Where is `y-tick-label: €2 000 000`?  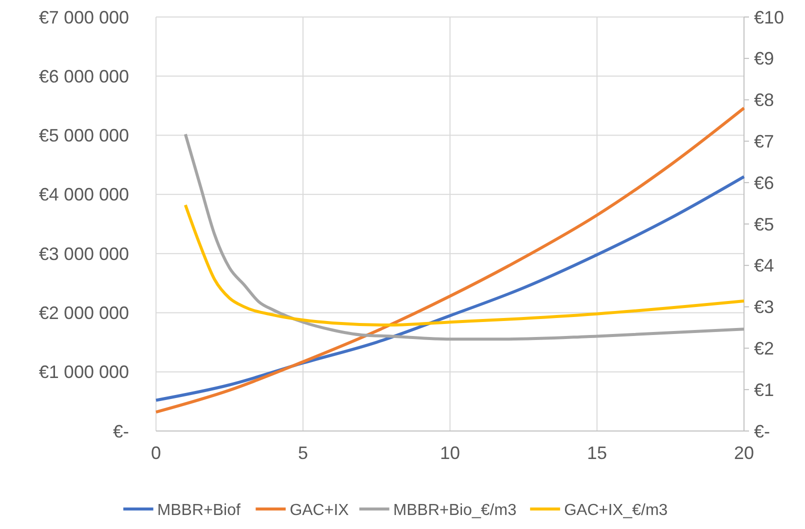
y-tick-label: €2 000 000 is located at coordinates (83, 313).